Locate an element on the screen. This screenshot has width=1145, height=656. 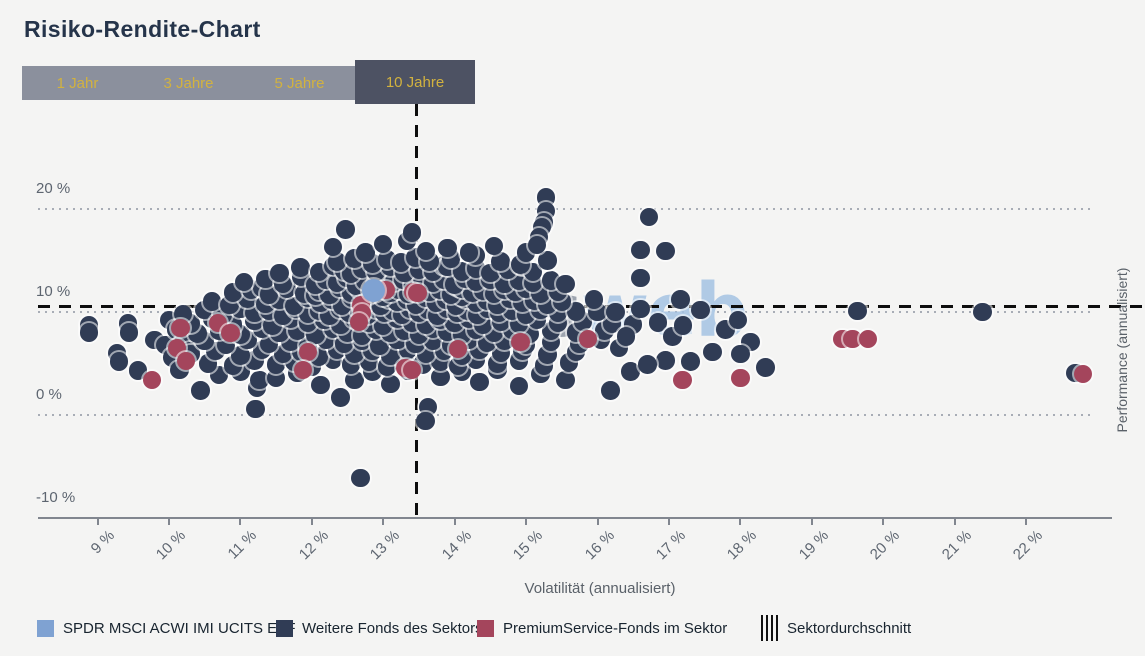
x-tick-label: 17 % is located at coordinates (670, 545).